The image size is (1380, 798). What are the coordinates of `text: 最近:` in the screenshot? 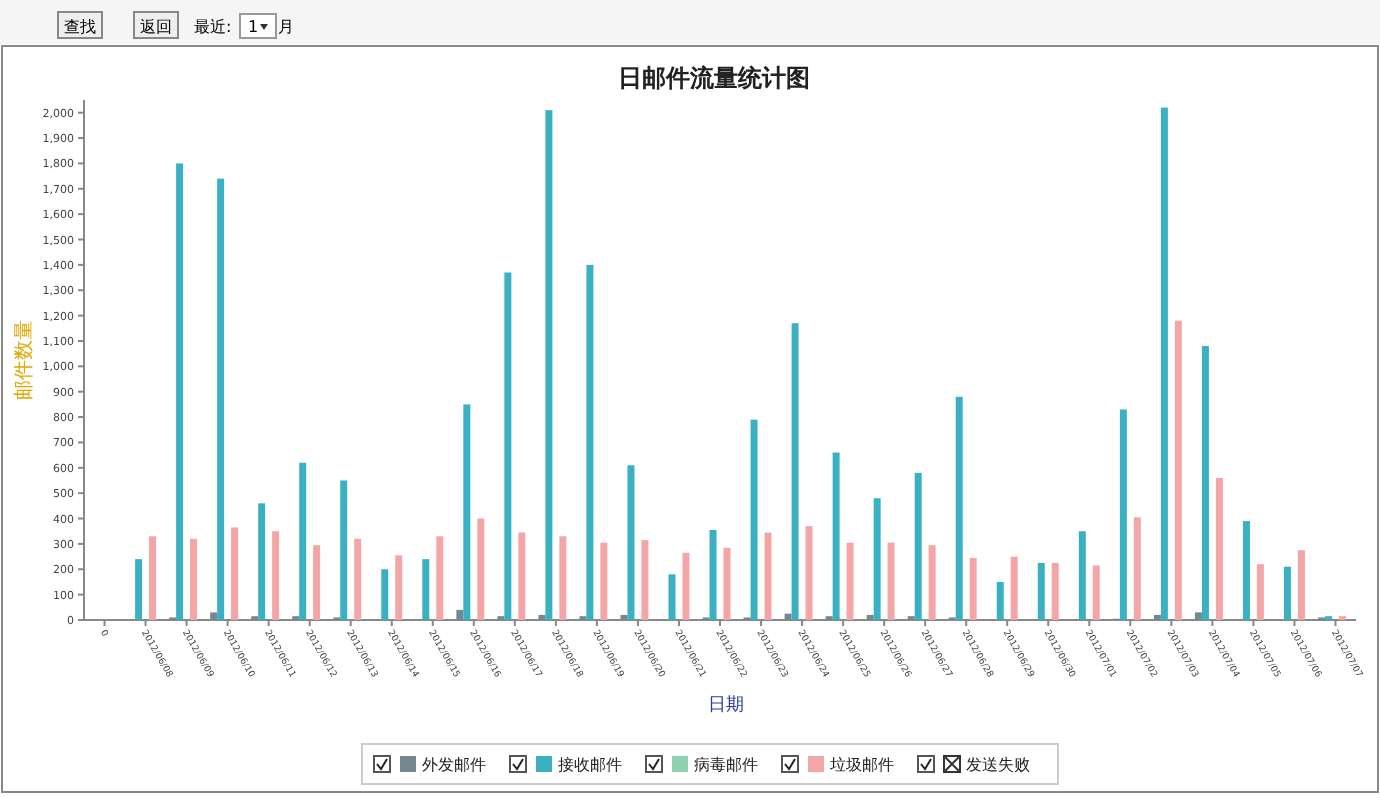 It's located at (213, 27).